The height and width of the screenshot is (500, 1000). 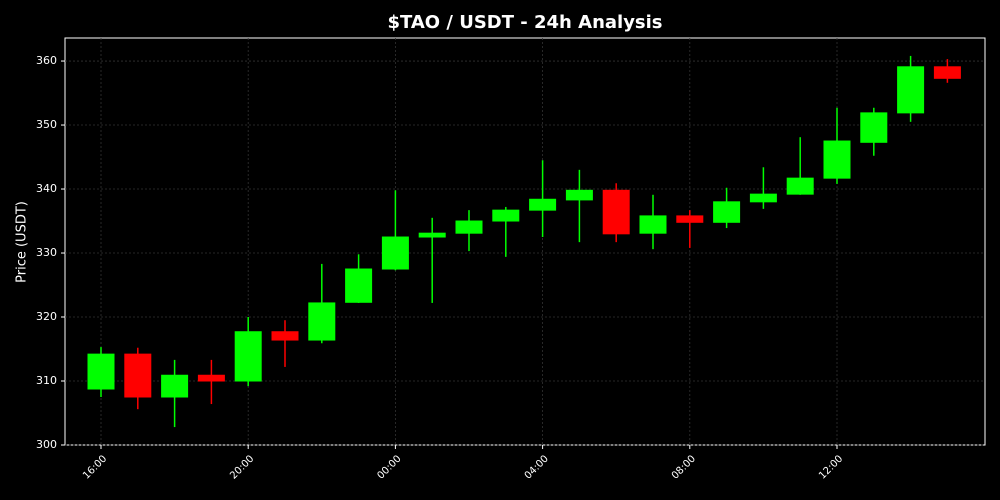 I want to click on x-tick-label: 16:00, so click(x=95, y=467).